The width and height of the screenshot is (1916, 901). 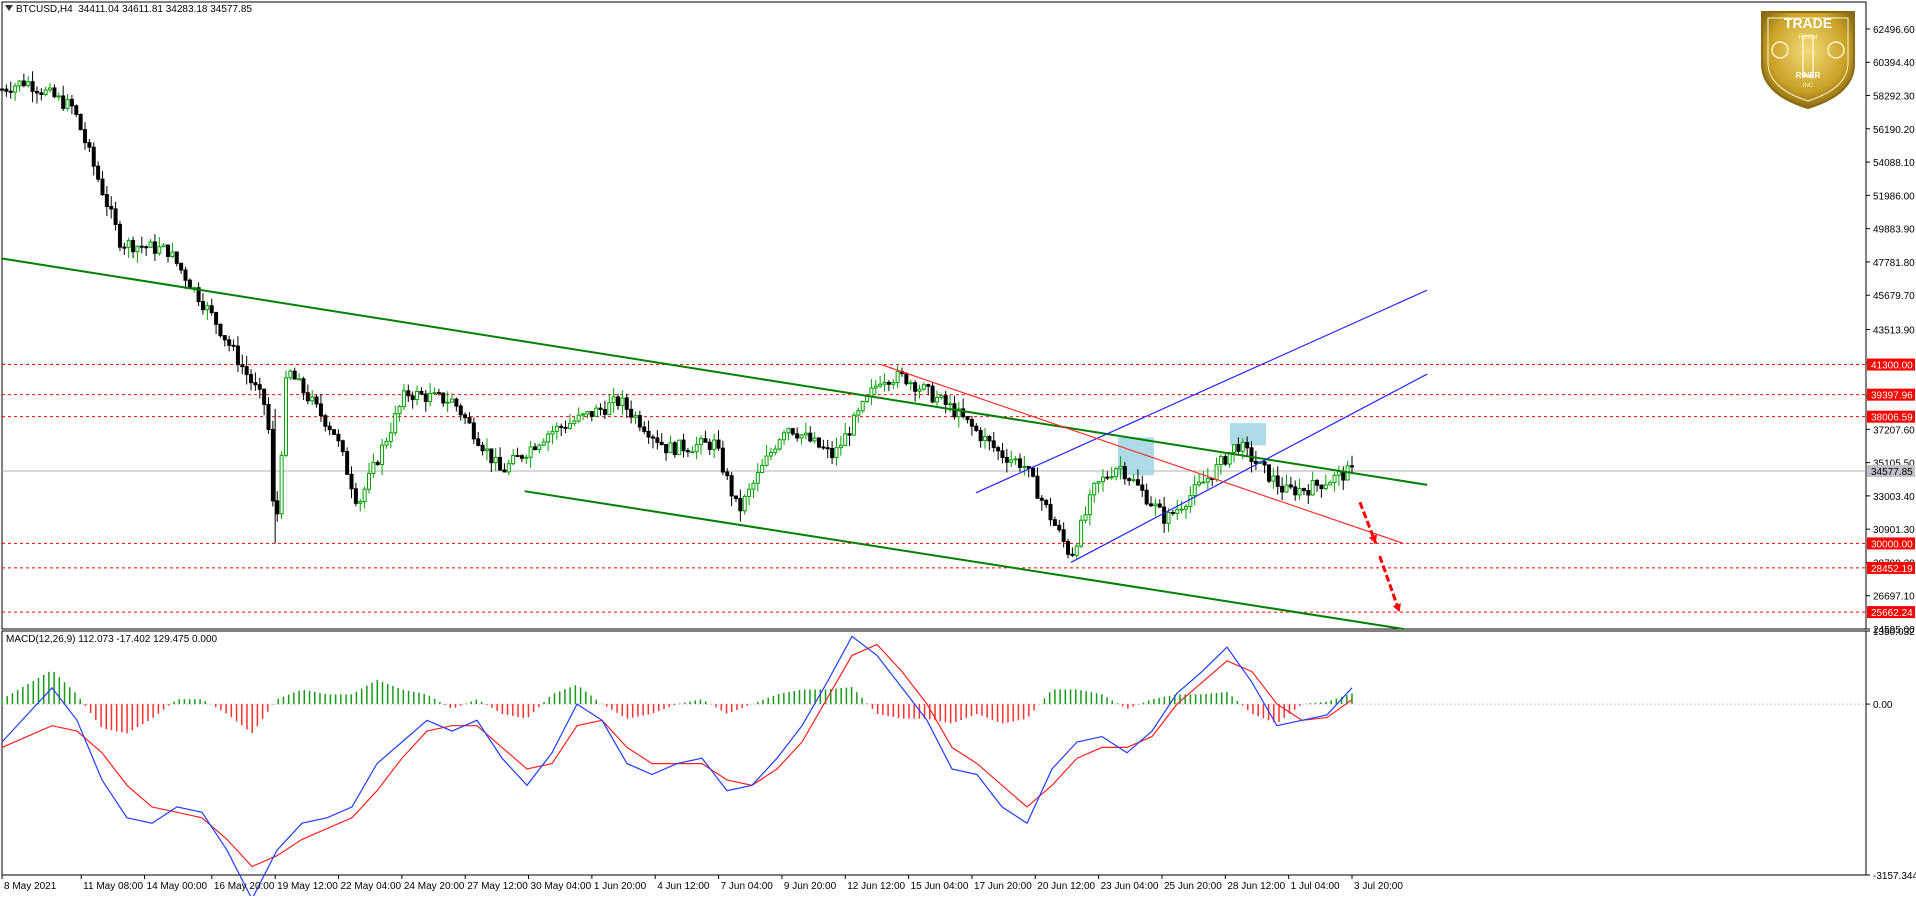 I want to click on price-axis-label: 43513.90, so click(x=1894, y=330).